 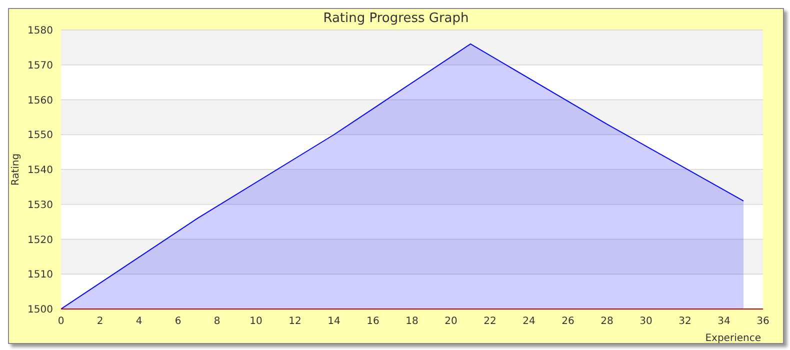 I want to click on x-tick-label: 6, so click(x=178, y=322).